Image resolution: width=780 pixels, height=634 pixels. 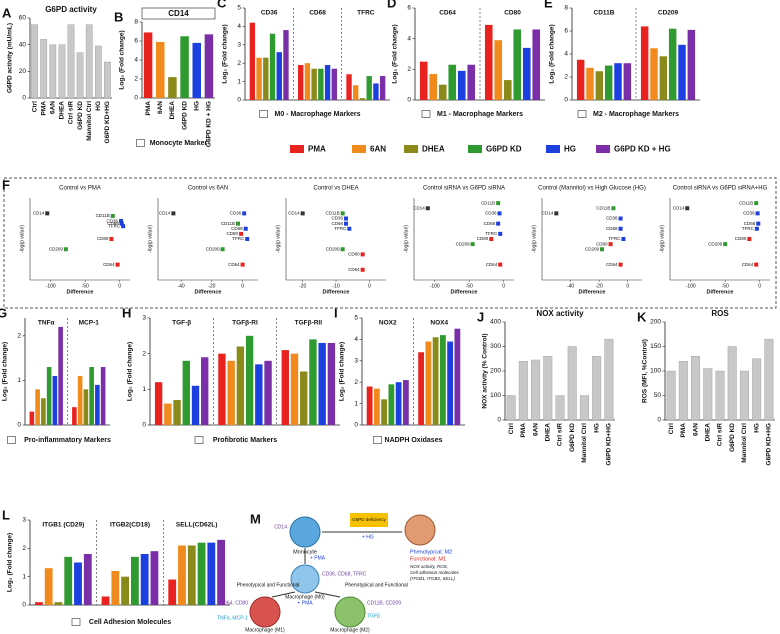 What do you see at coordinates (725, 286) in the screenshot?
I see `x-tick-label: -50` at bounding box center [725, 286].